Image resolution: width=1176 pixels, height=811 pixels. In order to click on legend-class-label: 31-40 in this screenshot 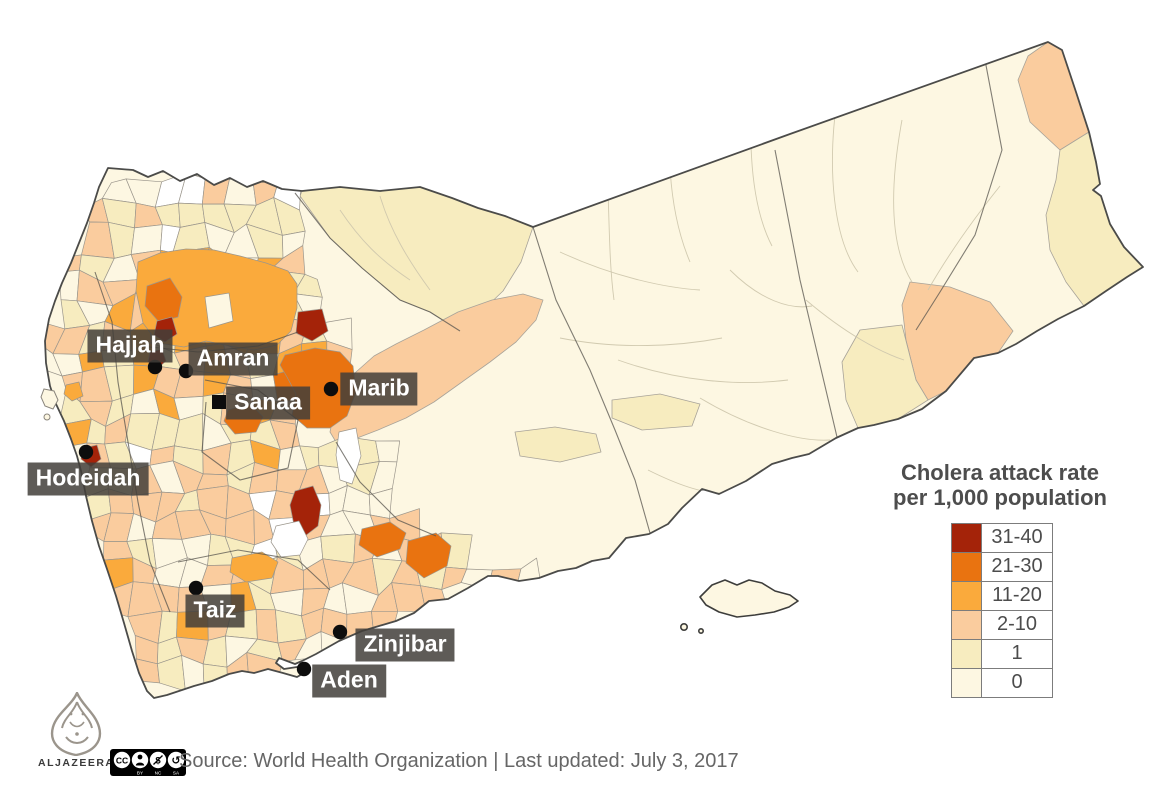, I will do `click(1017, 537)`.